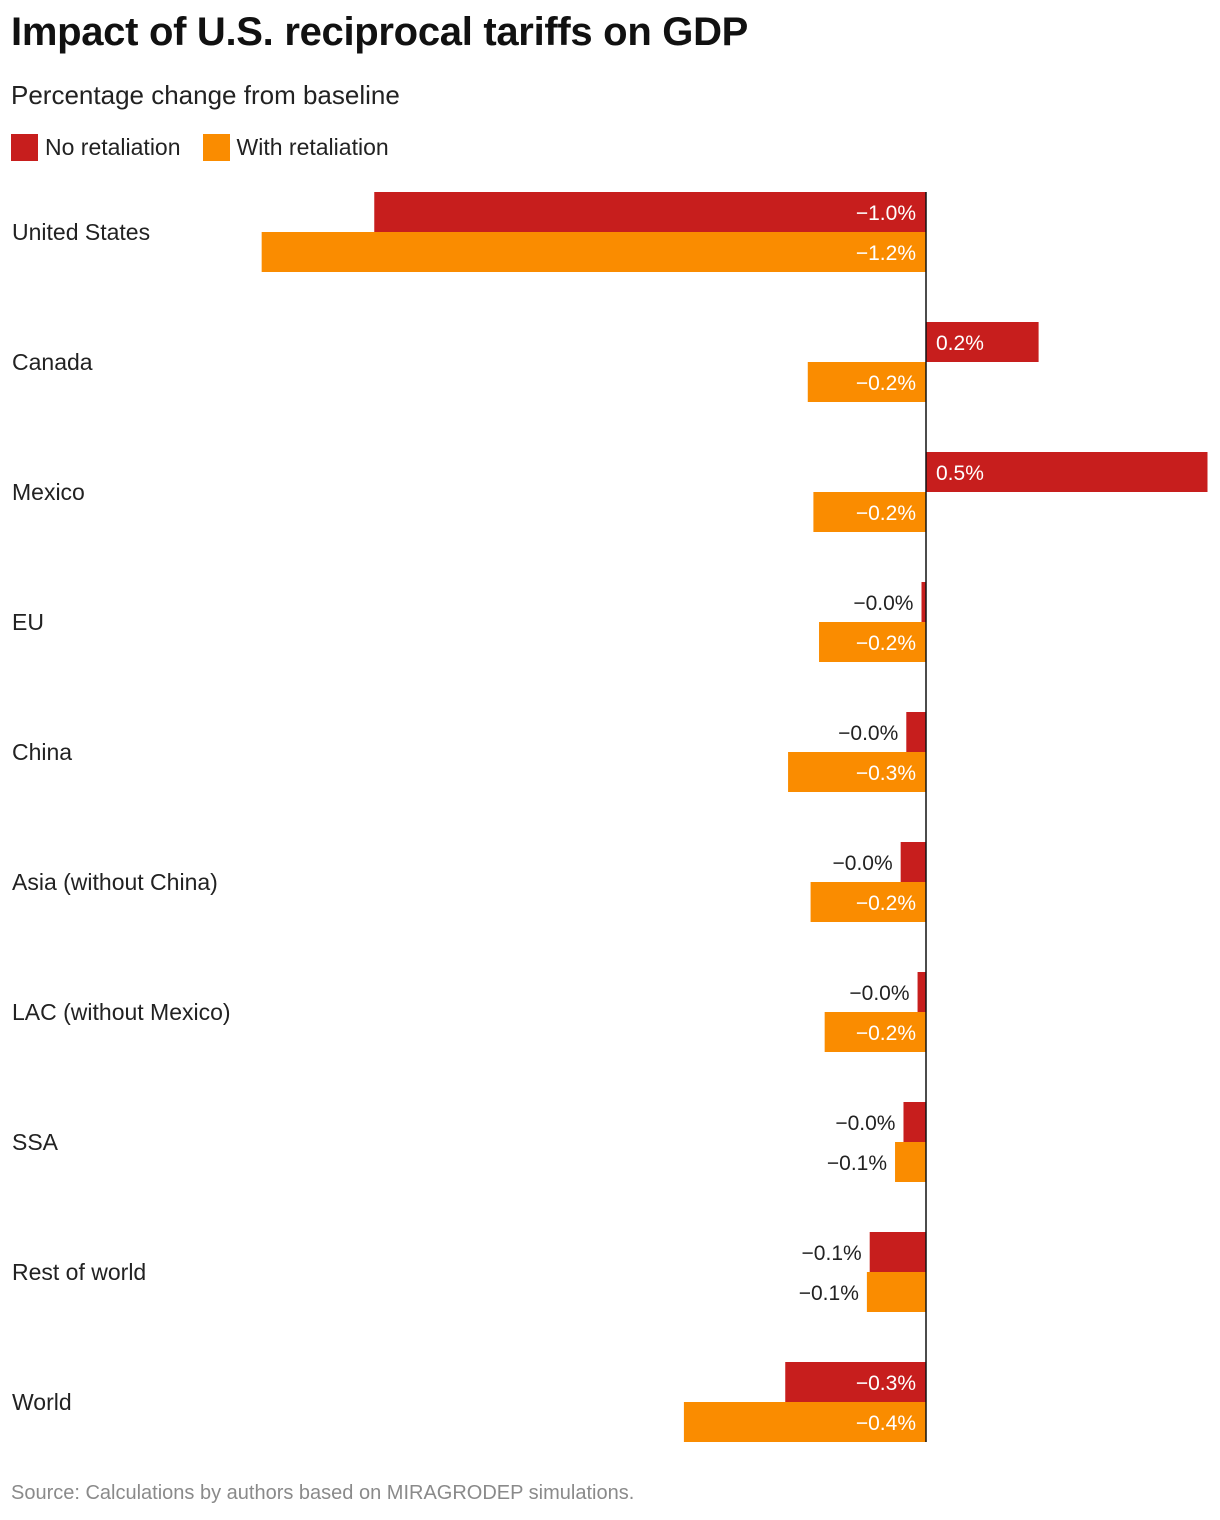  Describe the element at coordinates (886, 1383) in the screenshot. I see `value-label-no-retaliation-world: −0.3%` at that location.